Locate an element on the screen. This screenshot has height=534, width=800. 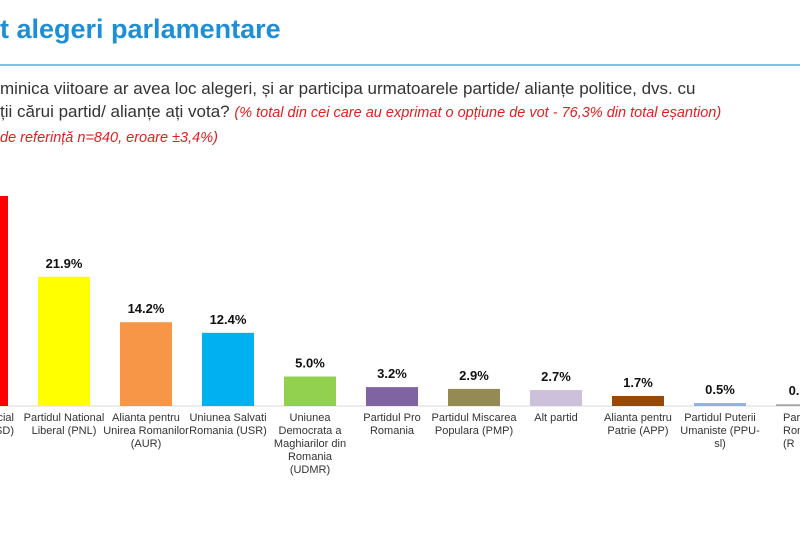
category-label: Alianta pentru Patrie (APP) is located at coordinates (638, 424).